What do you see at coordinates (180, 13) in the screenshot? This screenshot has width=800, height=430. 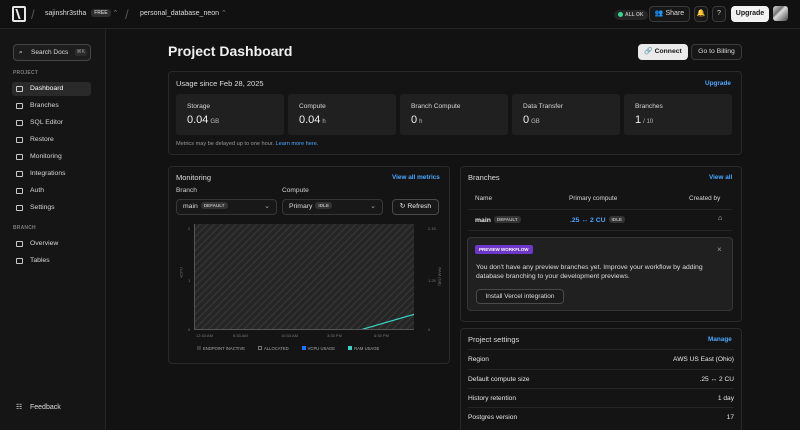 I see `project-name: personal_database_neon` at bounding box center [180, 13].